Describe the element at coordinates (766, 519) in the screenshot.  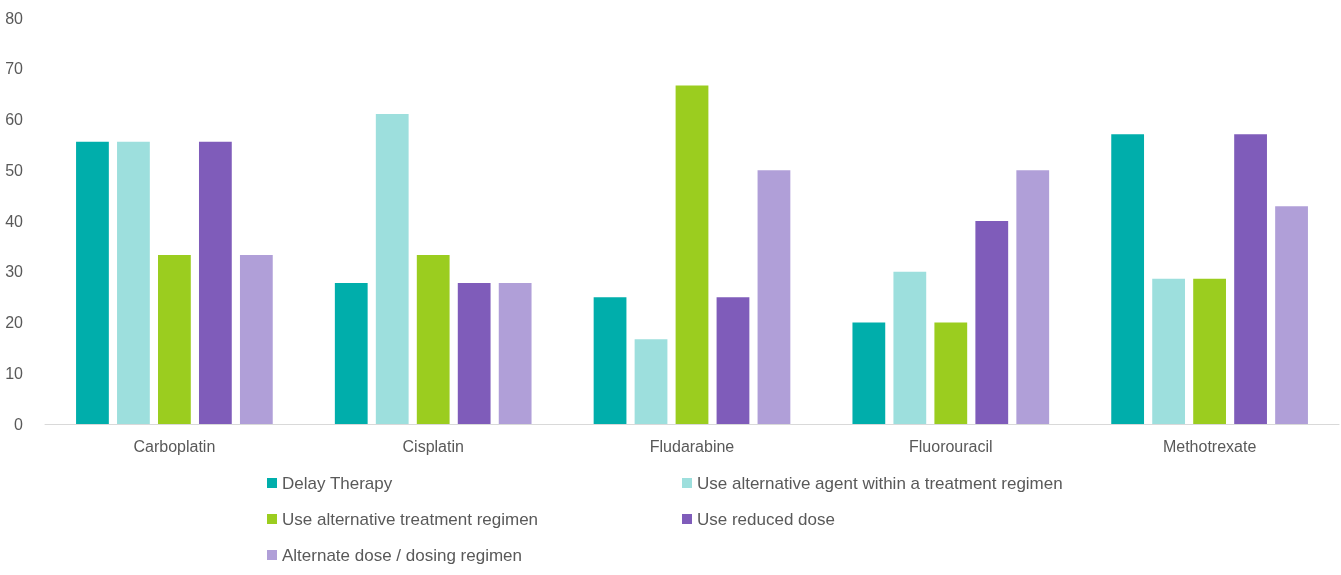
I see `legend-label: Use reduced dose` at that location.